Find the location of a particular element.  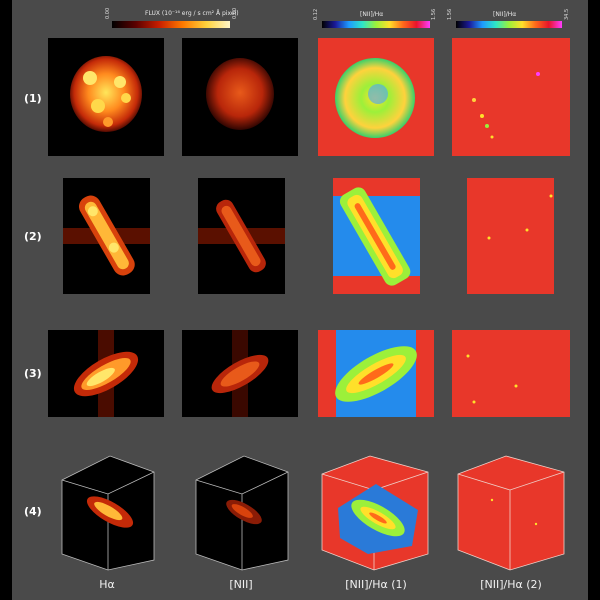

row-label-3: (3) is located at coordinates (33, 373).